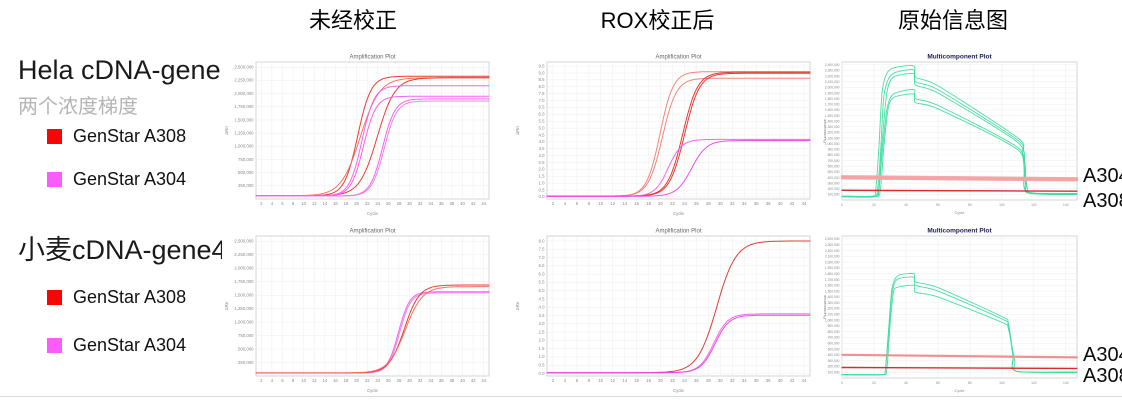 This screenshot has height=400, width=1122. I want to click on y-tick-label: 1,200,000, so click(832, 309).